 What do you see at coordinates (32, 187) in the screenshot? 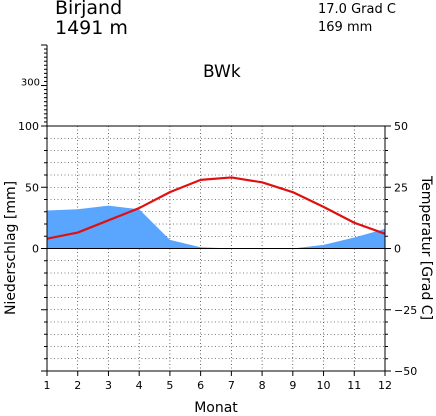
I see `left-tick-label: 50` at bounding box center [32, 187].